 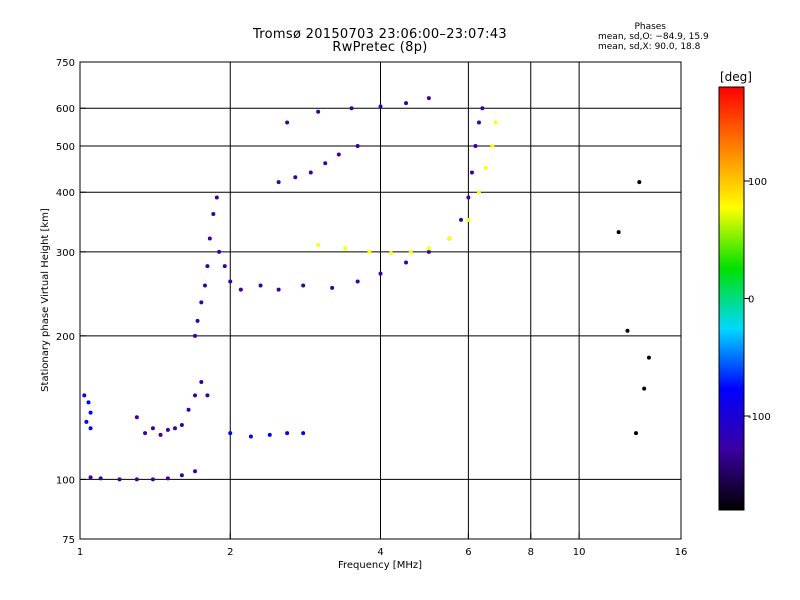 What do you see at coordinates (468, 552) in the screenshot?
I see `x-tick-label: 6` at bounding box center [468, 552].